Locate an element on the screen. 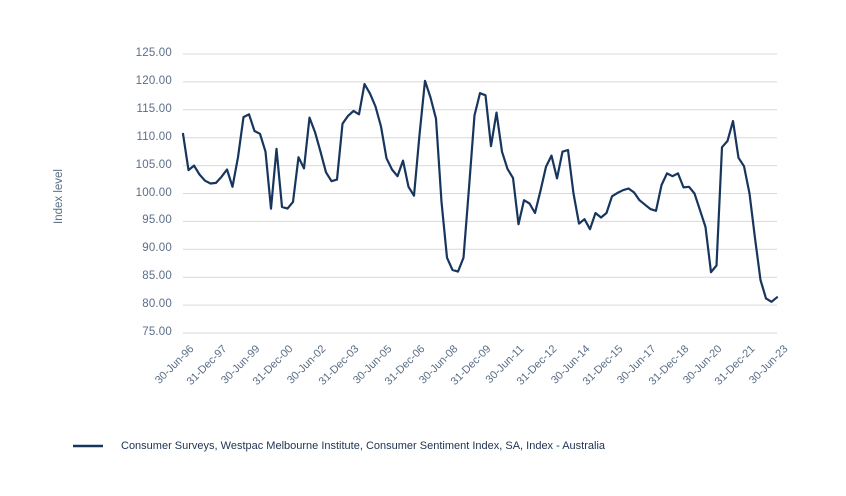 This screenshot has height=496, width=846. y-axis-title: Index level is located at coordinates (59, 196).